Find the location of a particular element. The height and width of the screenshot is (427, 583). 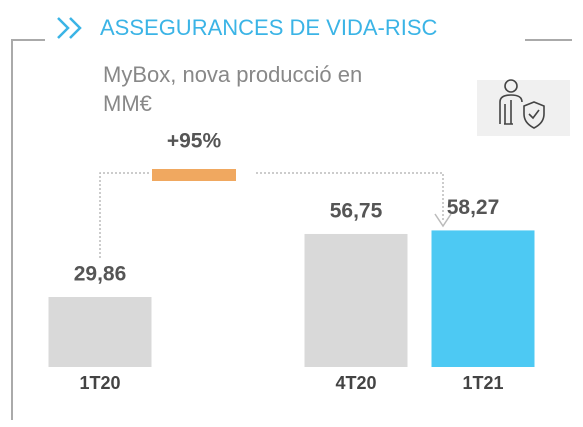

subtitle: MyBox, nova producció en is located at coordinates (232, 74).